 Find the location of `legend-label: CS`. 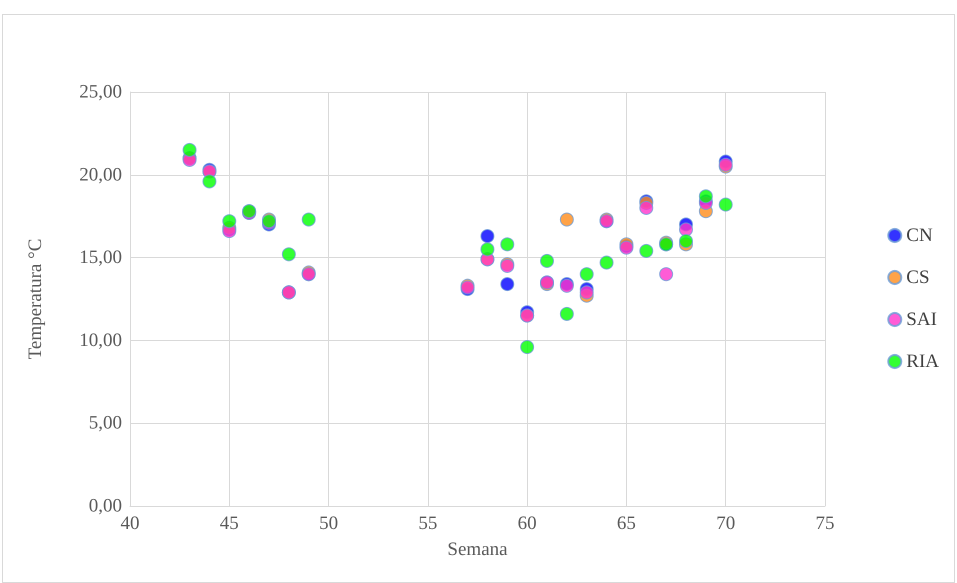

legend-label: CS is located at coordinates (918, 277).